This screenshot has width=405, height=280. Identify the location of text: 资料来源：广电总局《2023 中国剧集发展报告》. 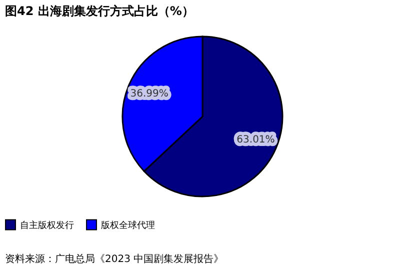
(114, 259).